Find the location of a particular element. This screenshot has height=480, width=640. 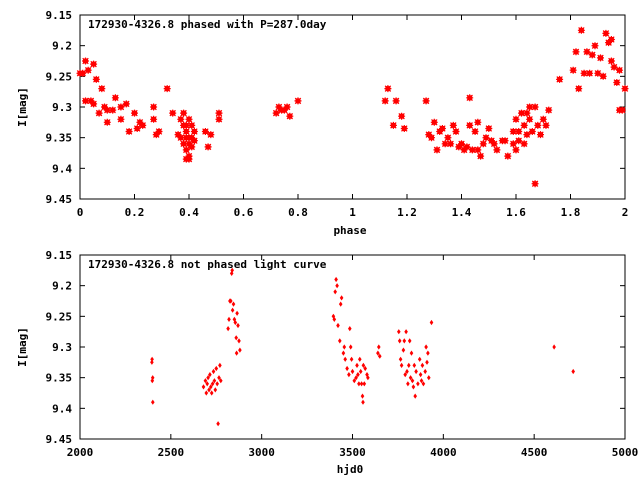

unphased-x-tick-label: 4000 is located at coordinates (443, 452).